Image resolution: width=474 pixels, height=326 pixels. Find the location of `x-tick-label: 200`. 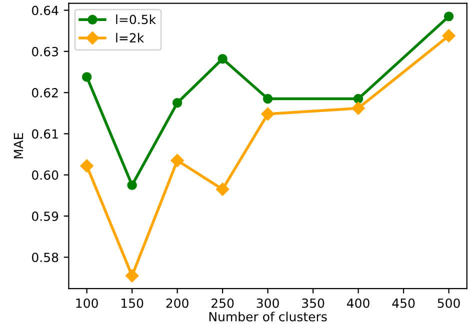

x-tick-label: 200 is located at coordinates (177, 303).